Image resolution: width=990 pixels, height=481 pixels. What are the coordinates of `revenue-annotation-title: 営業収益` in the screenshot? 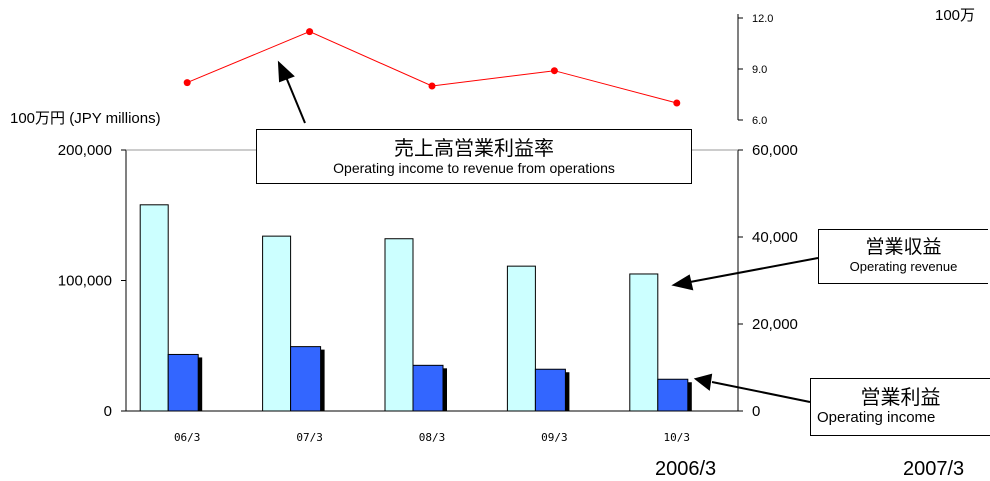 It's located at (903, 247).